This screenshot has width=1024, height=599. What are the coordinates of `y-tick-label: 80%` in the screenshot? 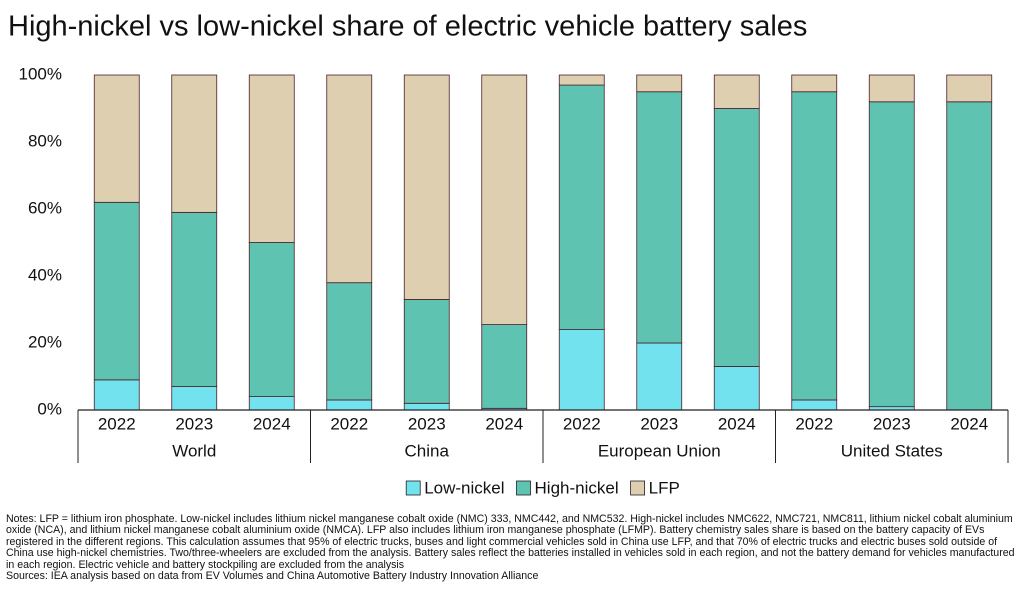 It's located at (45, 140).